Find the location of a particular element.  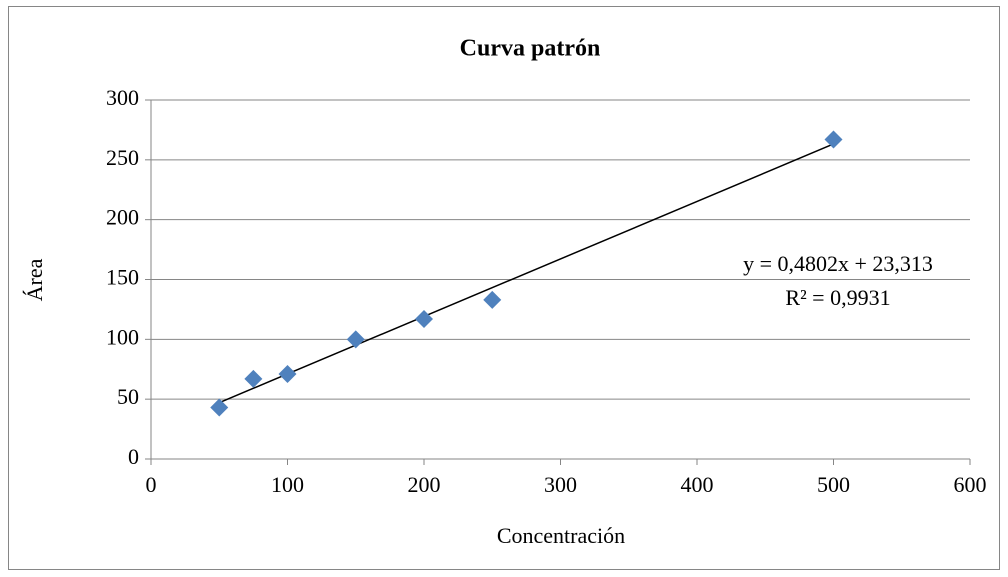

x-axis-label: Concentración is located at coordinates (561, 535).